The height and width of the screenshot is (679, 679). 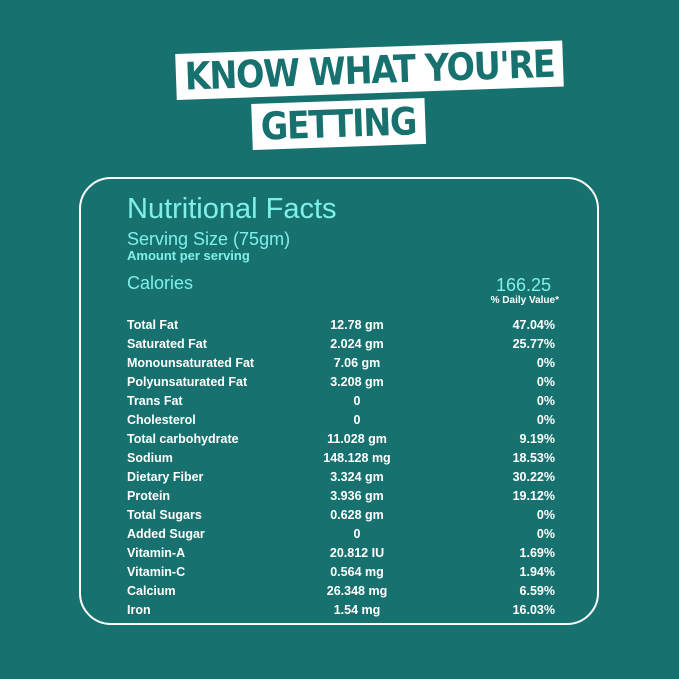 What do you see at coordinates (155, 400) in the screenshot?
I see `nutrient-name: Trans Fat` at bounding box center [155, 400].